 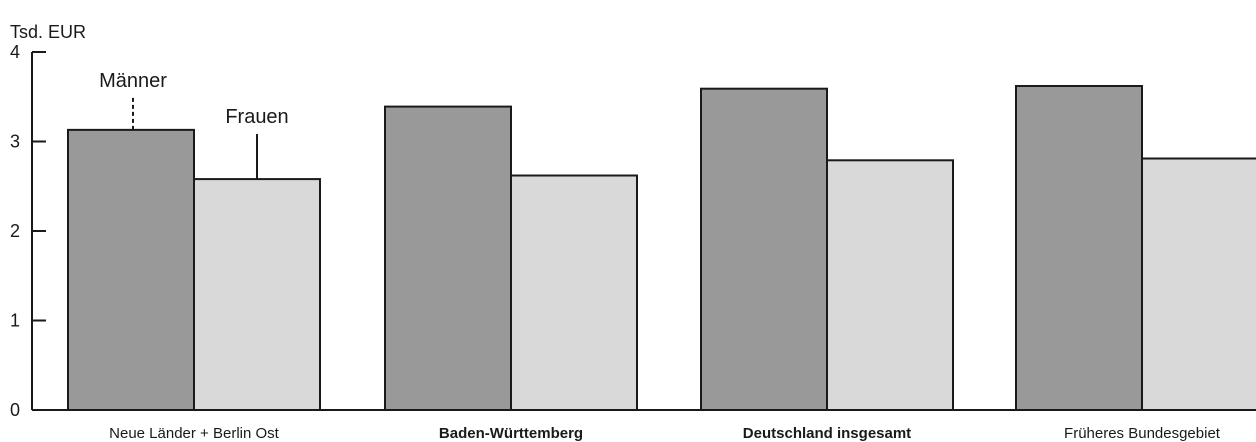 I want to click on y-tick-label: 3, so click(x=15, y=142).